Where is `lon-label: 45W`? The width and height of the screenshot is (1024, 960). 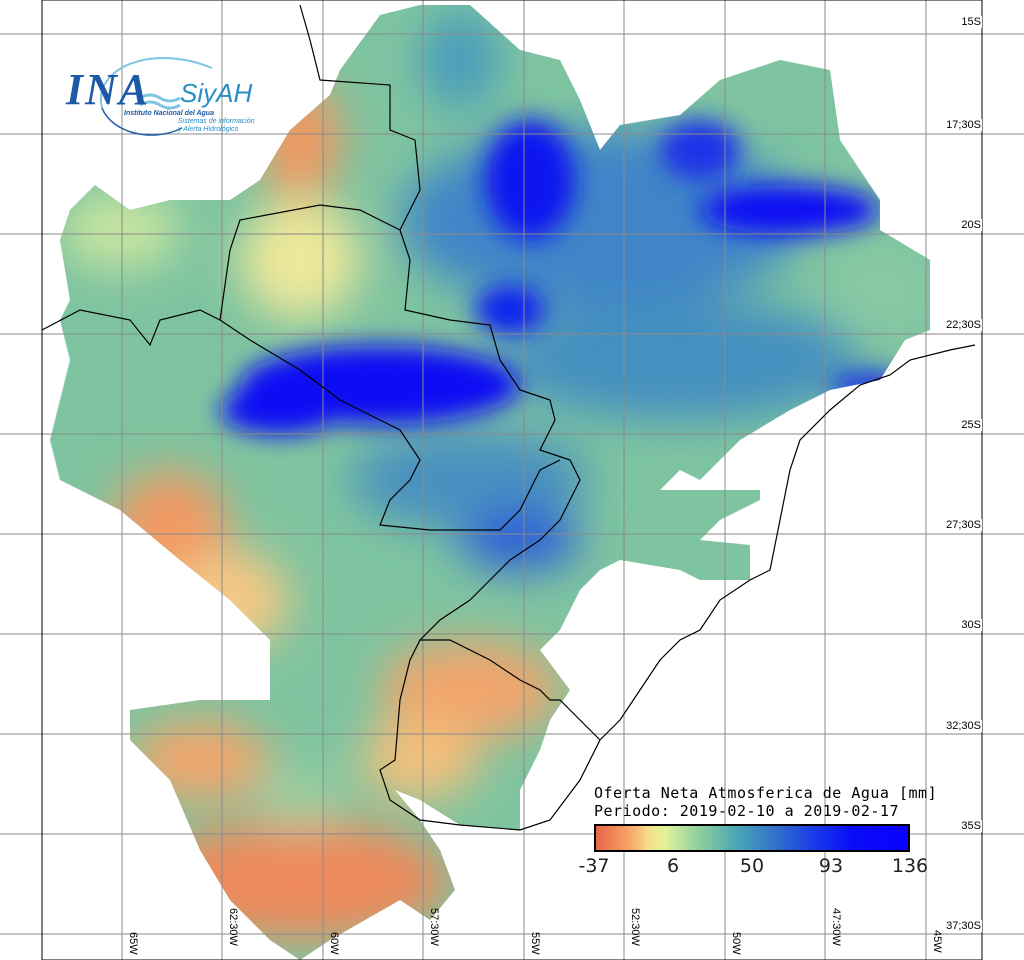 lon-label: 45W is located at coordinates (937, 941).